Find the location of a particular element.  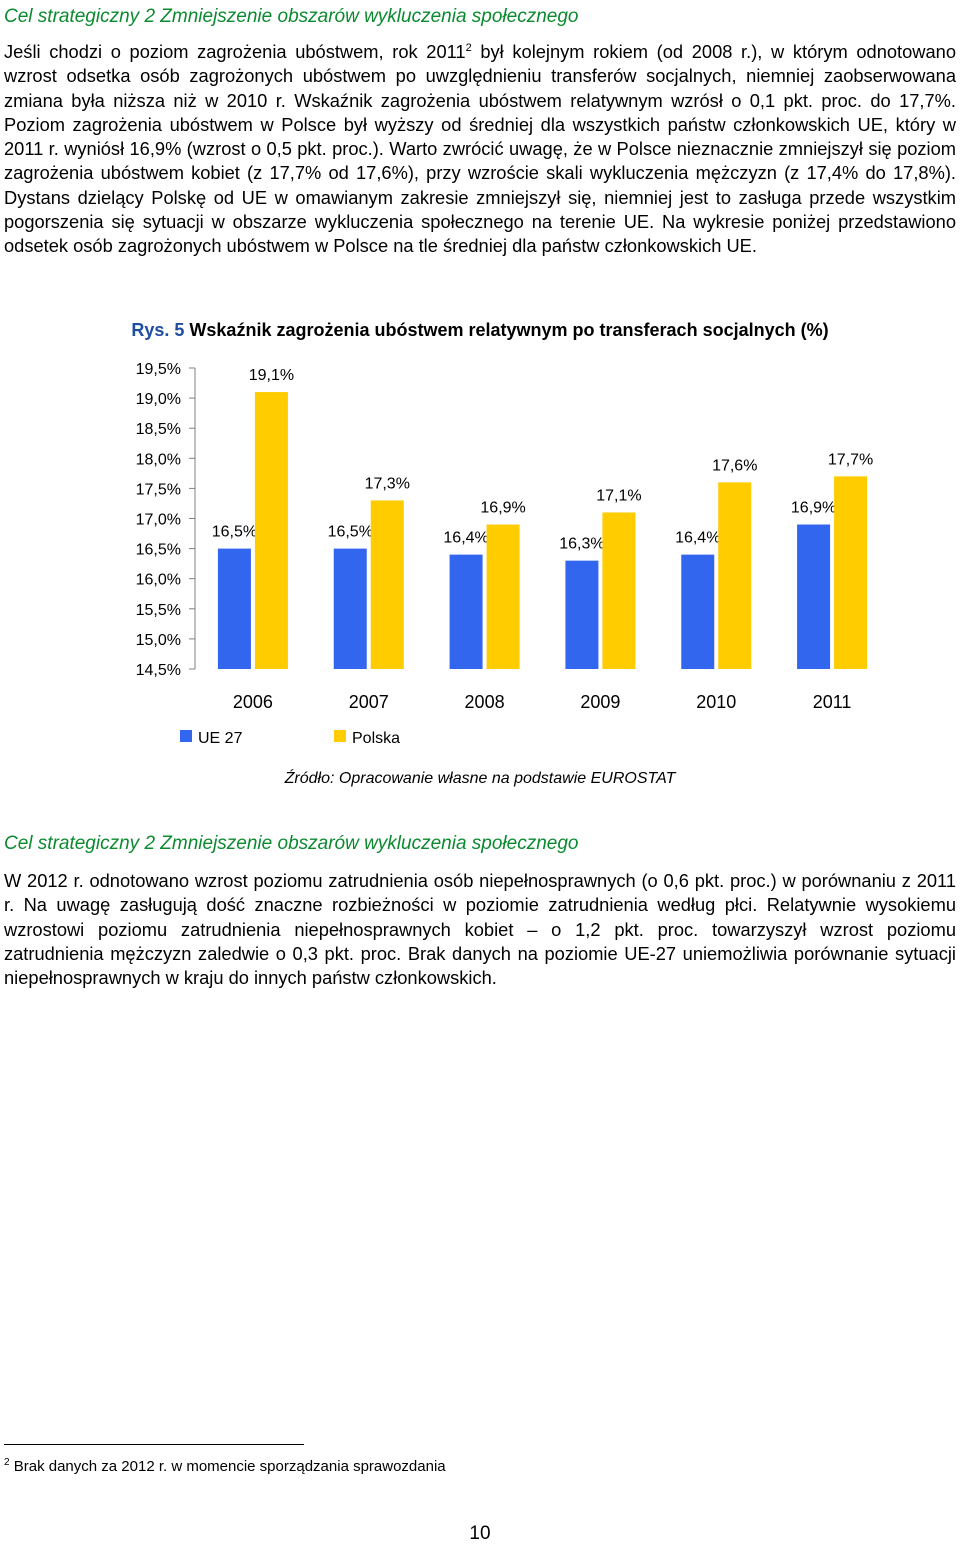

y-tick-label: 19,0% is located at coordinates (158, 399).